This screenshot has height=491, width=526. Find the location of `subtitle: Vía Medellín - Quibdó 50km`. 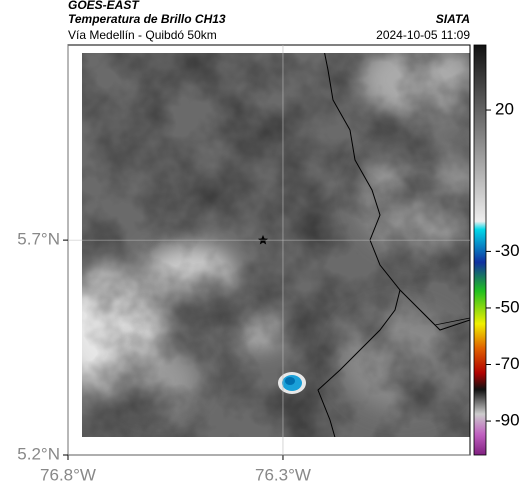

subtitle: Vía Medellín - Quibdó 50km is located at coordinates (142, 35).